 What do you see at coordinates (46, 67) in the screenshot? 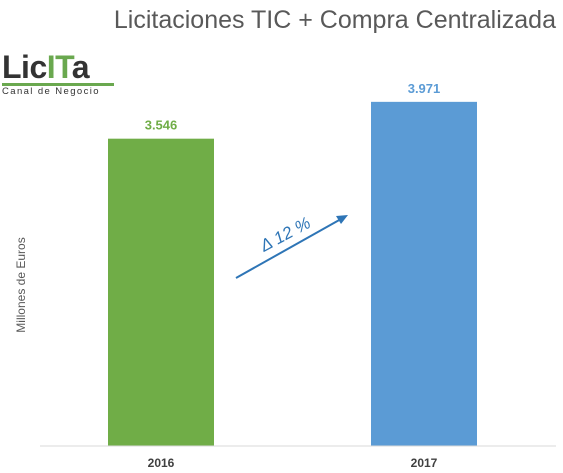
I see `logo-wordmark: LicITa` at bounding box center [46, 67].